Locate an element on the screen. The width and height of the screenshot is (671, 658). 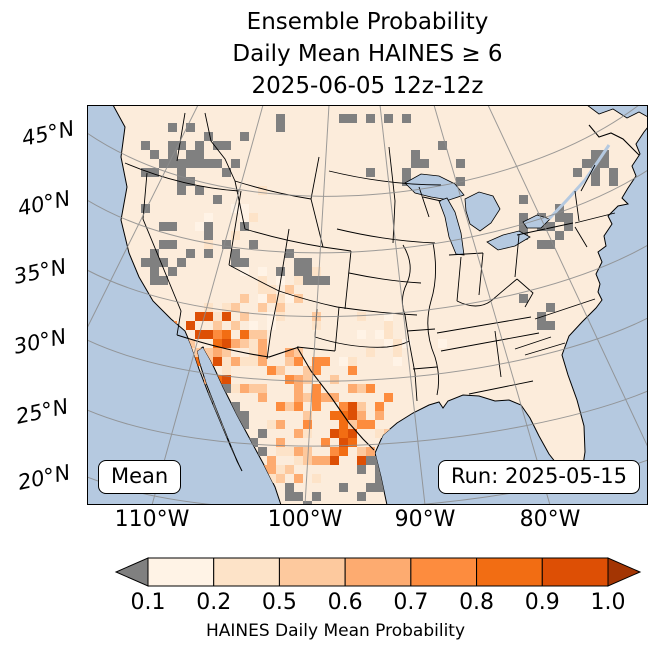
colorbar-segments is located at coordinates (378, 572).